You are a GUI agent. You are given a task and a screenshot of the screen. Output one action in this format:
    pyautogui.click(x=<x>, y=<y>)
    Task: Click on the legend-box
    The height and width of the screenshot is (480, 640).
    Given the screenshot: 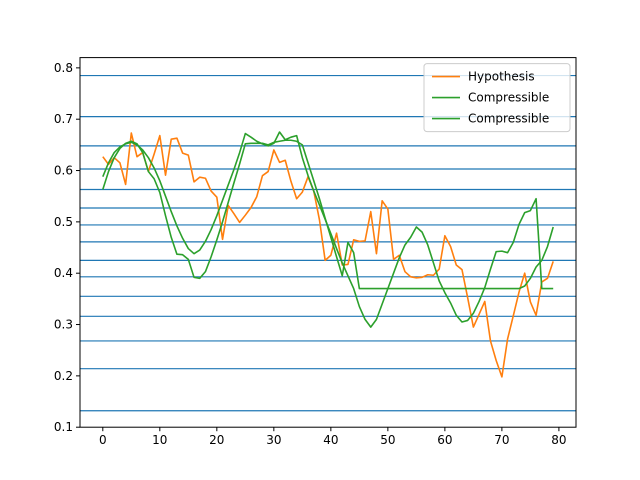 What is the action you would take?
    pyautogui.click(x=497, y=98)
    